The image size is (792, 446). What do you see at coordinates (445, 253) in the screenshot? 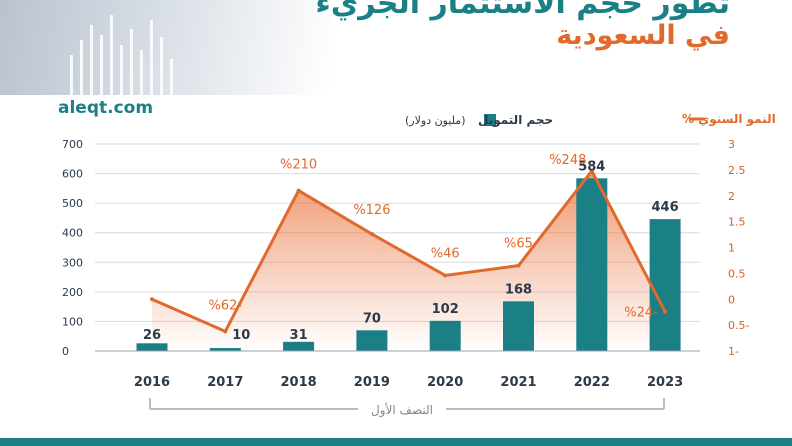
I see `growth-value-label: %46` at bounding box center [445, 253].